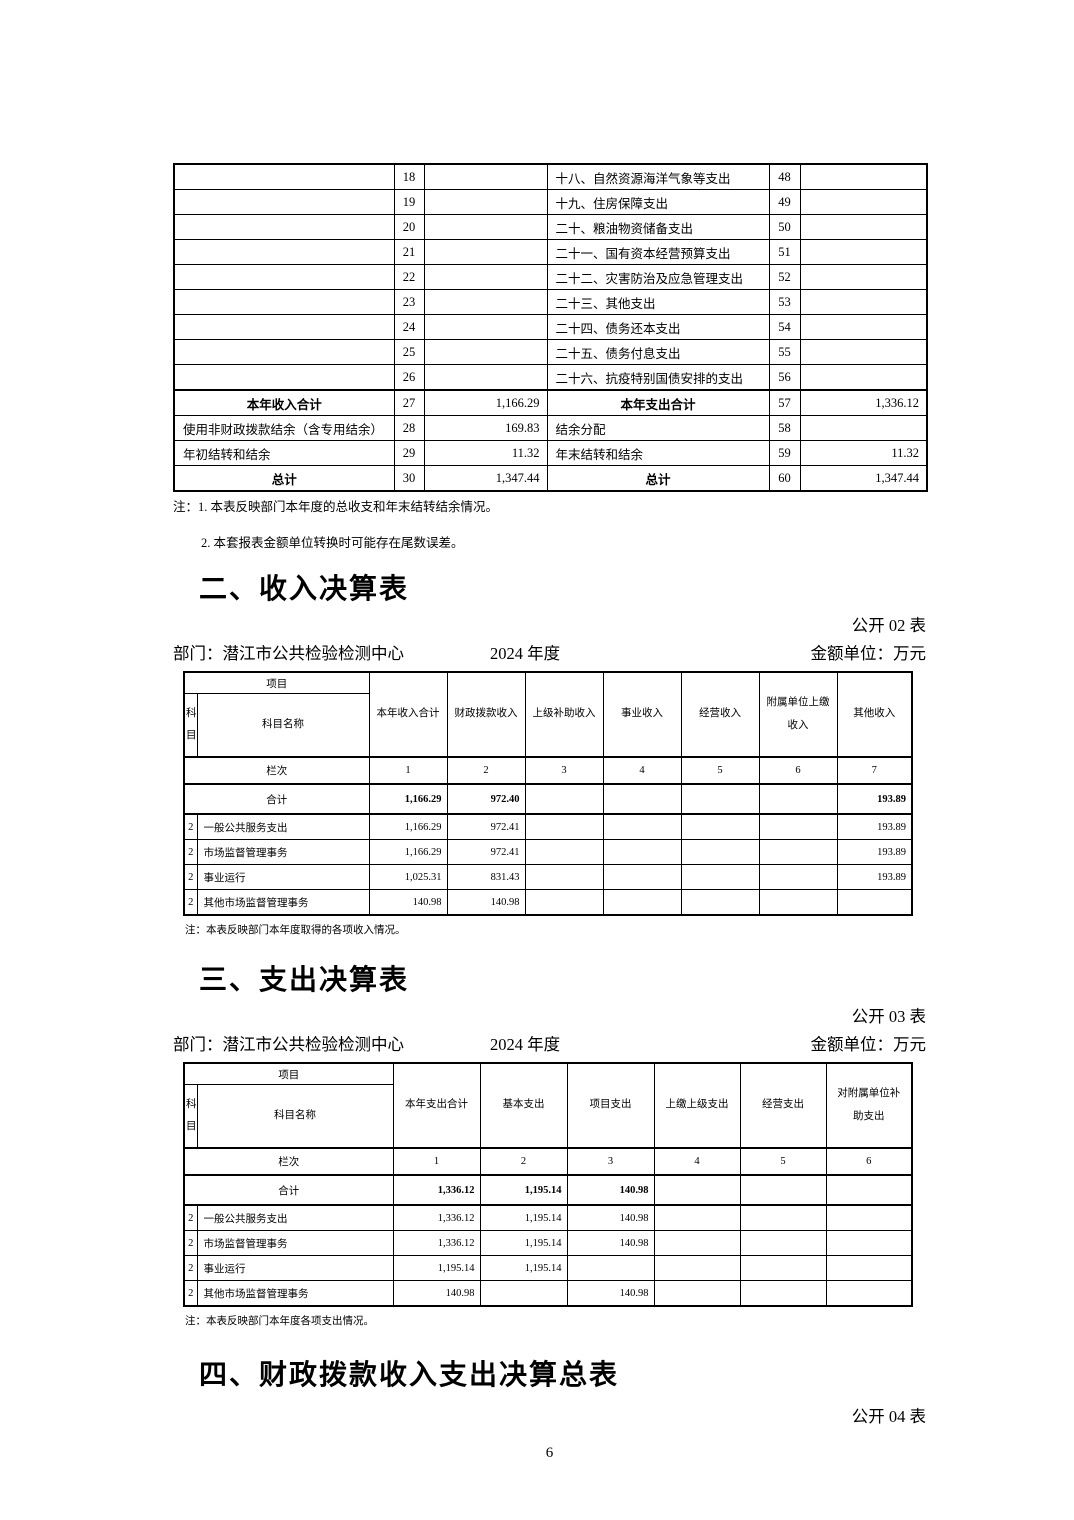  I want to click on table-row: 2 一般公共服务支出 1,166.29 972.41 193.89, so click(548, 826).